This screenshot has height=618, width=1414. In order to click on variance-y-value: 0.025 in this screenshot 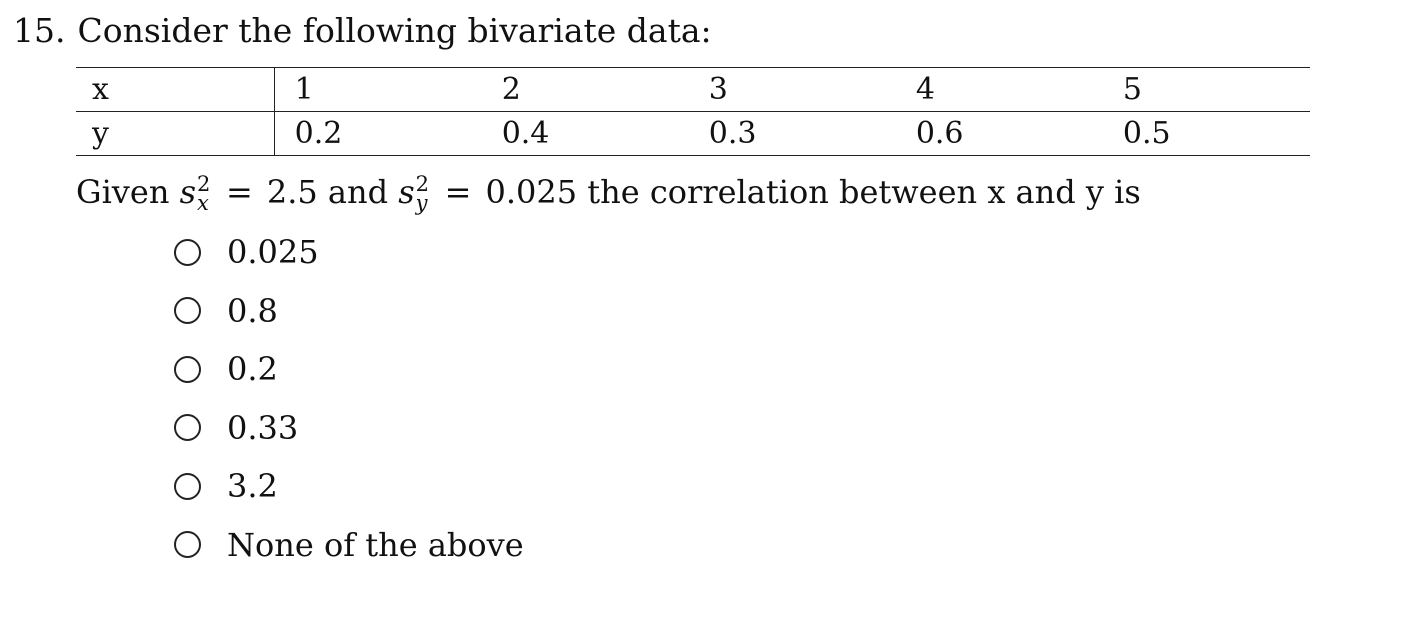, I will do `click(531, 192)`.